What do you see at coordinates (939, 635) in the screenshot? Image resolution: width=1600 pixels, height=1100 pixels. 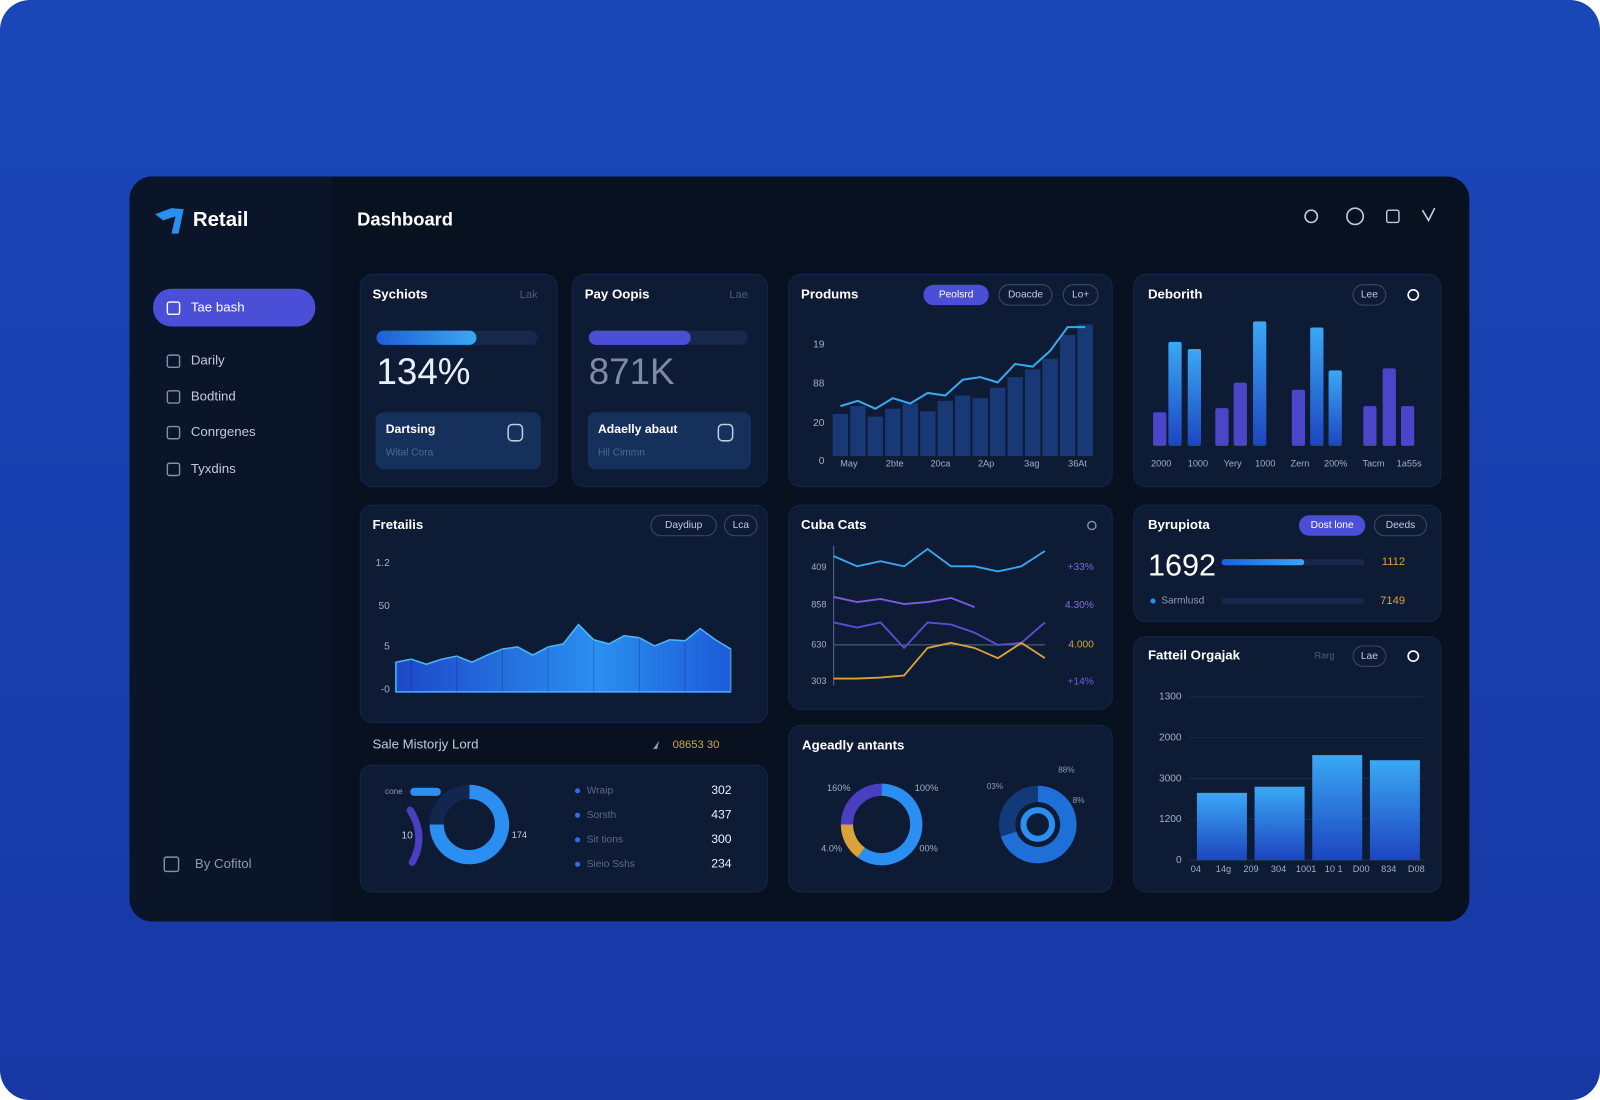 I see `line` at bounding box center [939, 635].